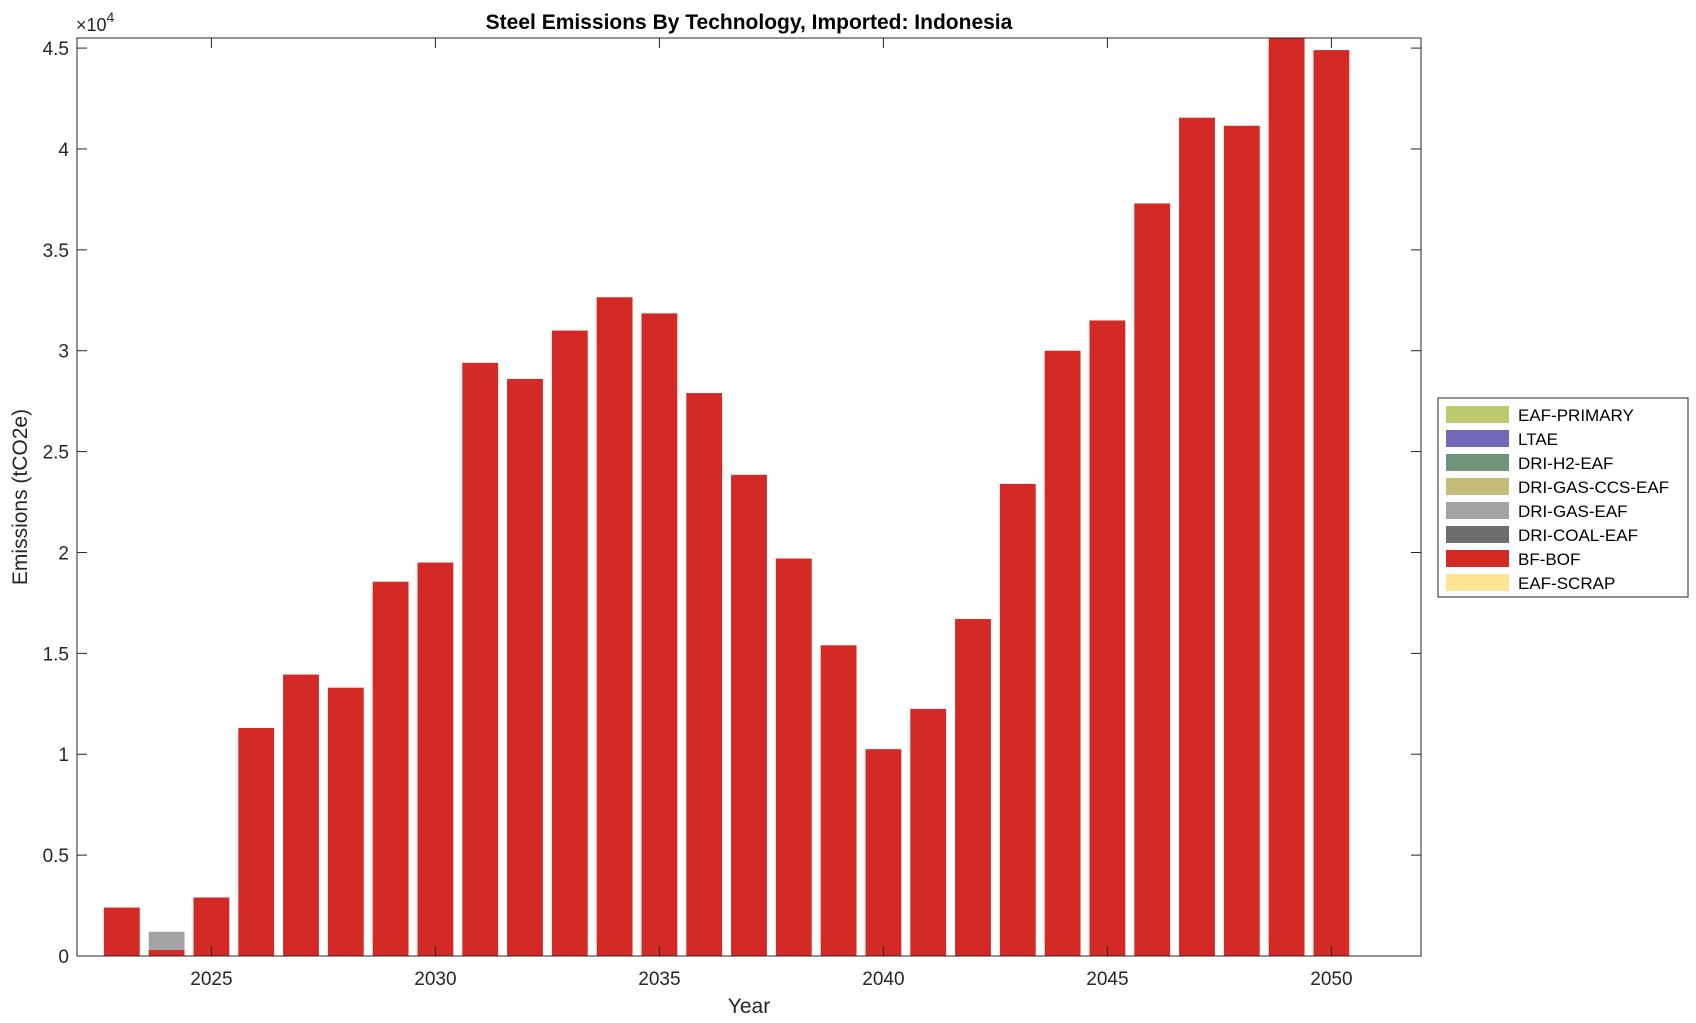  What do you see at coordinates (390, 768) in the screenshot?
I see `bar-bf-bof-2029` at bounding box center [390, 768].